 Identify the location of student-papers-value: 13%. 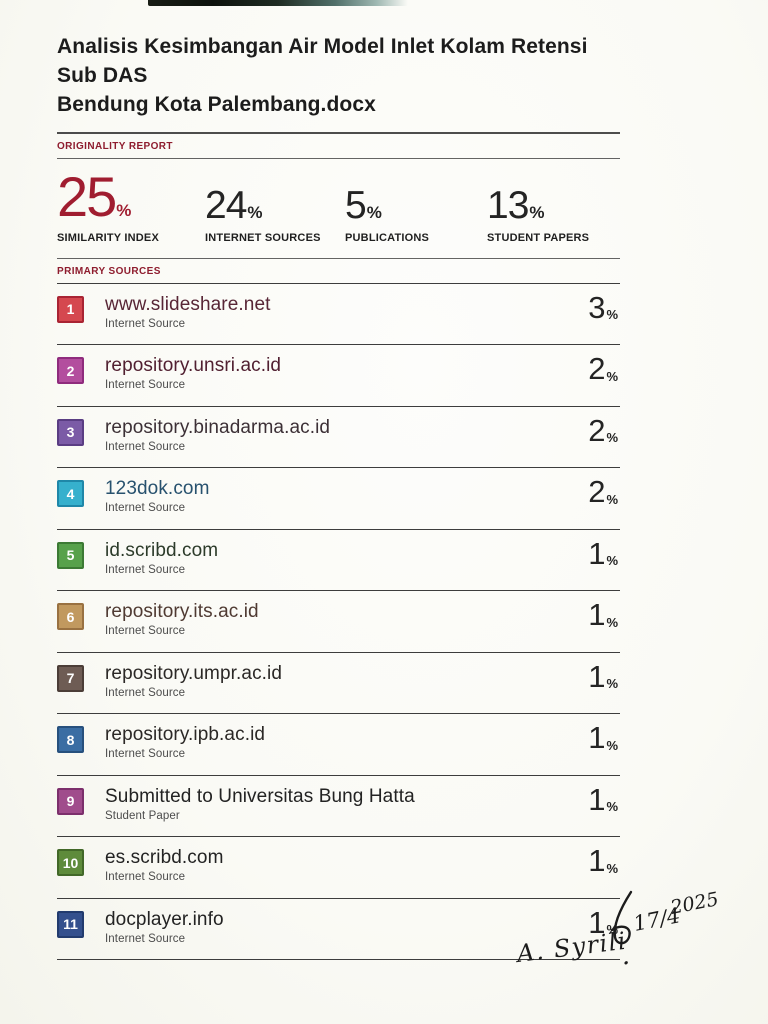
(538, 205).